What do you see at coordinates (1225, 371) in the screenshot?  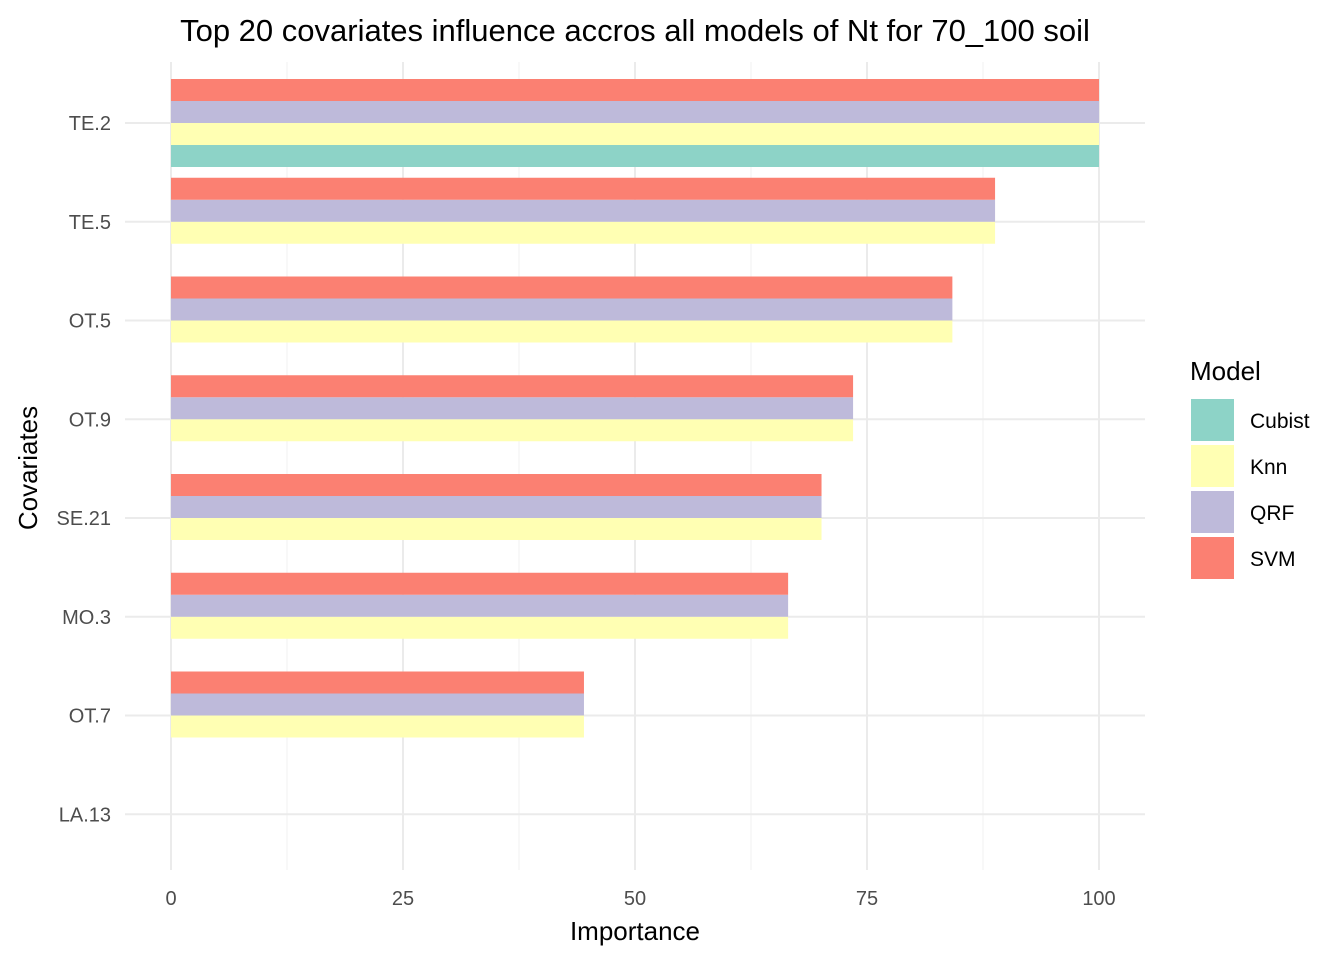 I see `legend-title: Model` at bounding box center [1225, 371].